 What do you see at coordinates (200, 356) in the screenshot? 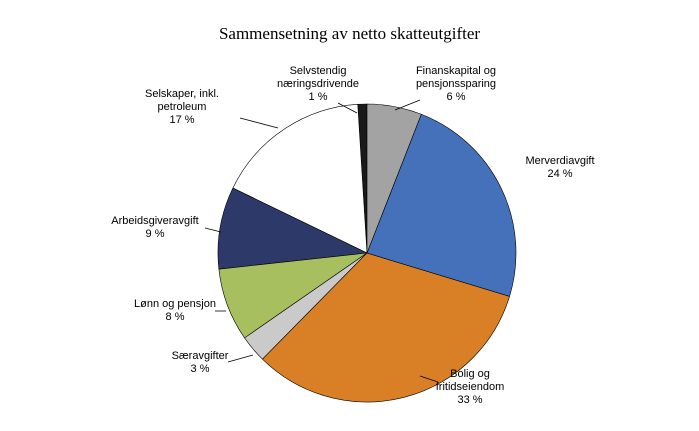
I see `category-label: Særavgifter` at bounding box center [200, 356].